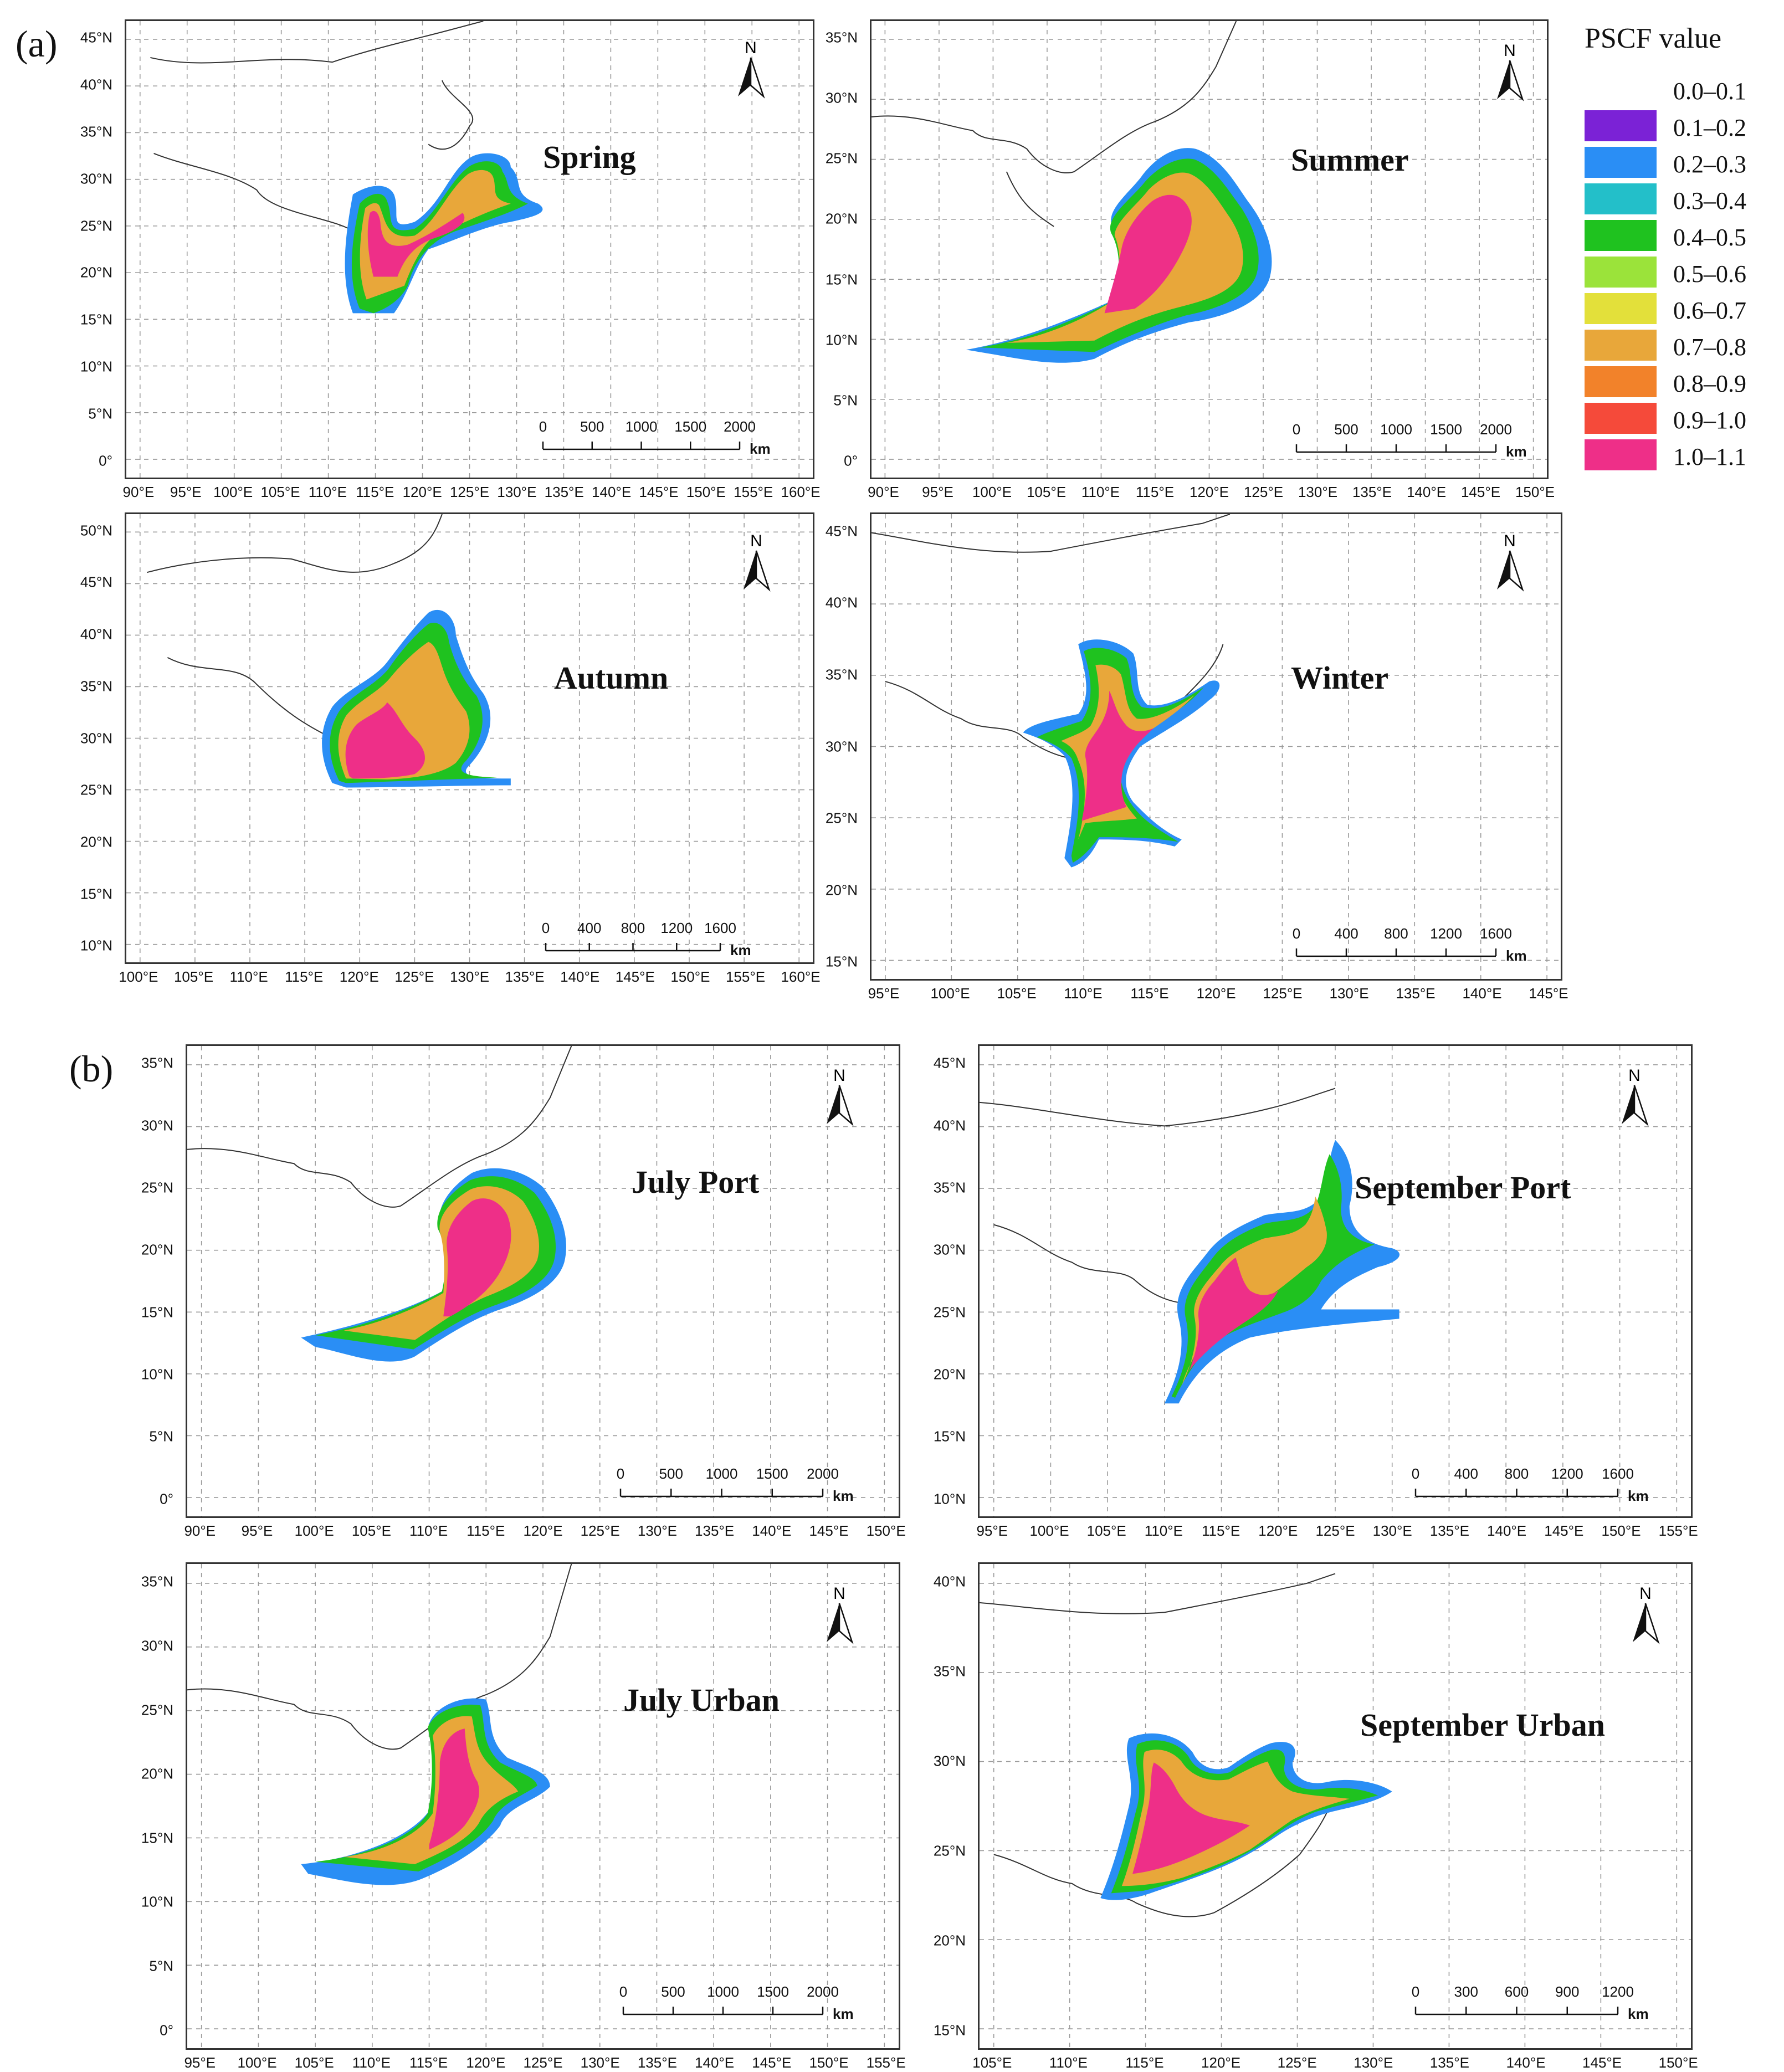 The image size is (1784, 2072). Describe the element at coordinates (1516, 1991) in the screenshot. I see `scale-tick-label: 600` at that location.